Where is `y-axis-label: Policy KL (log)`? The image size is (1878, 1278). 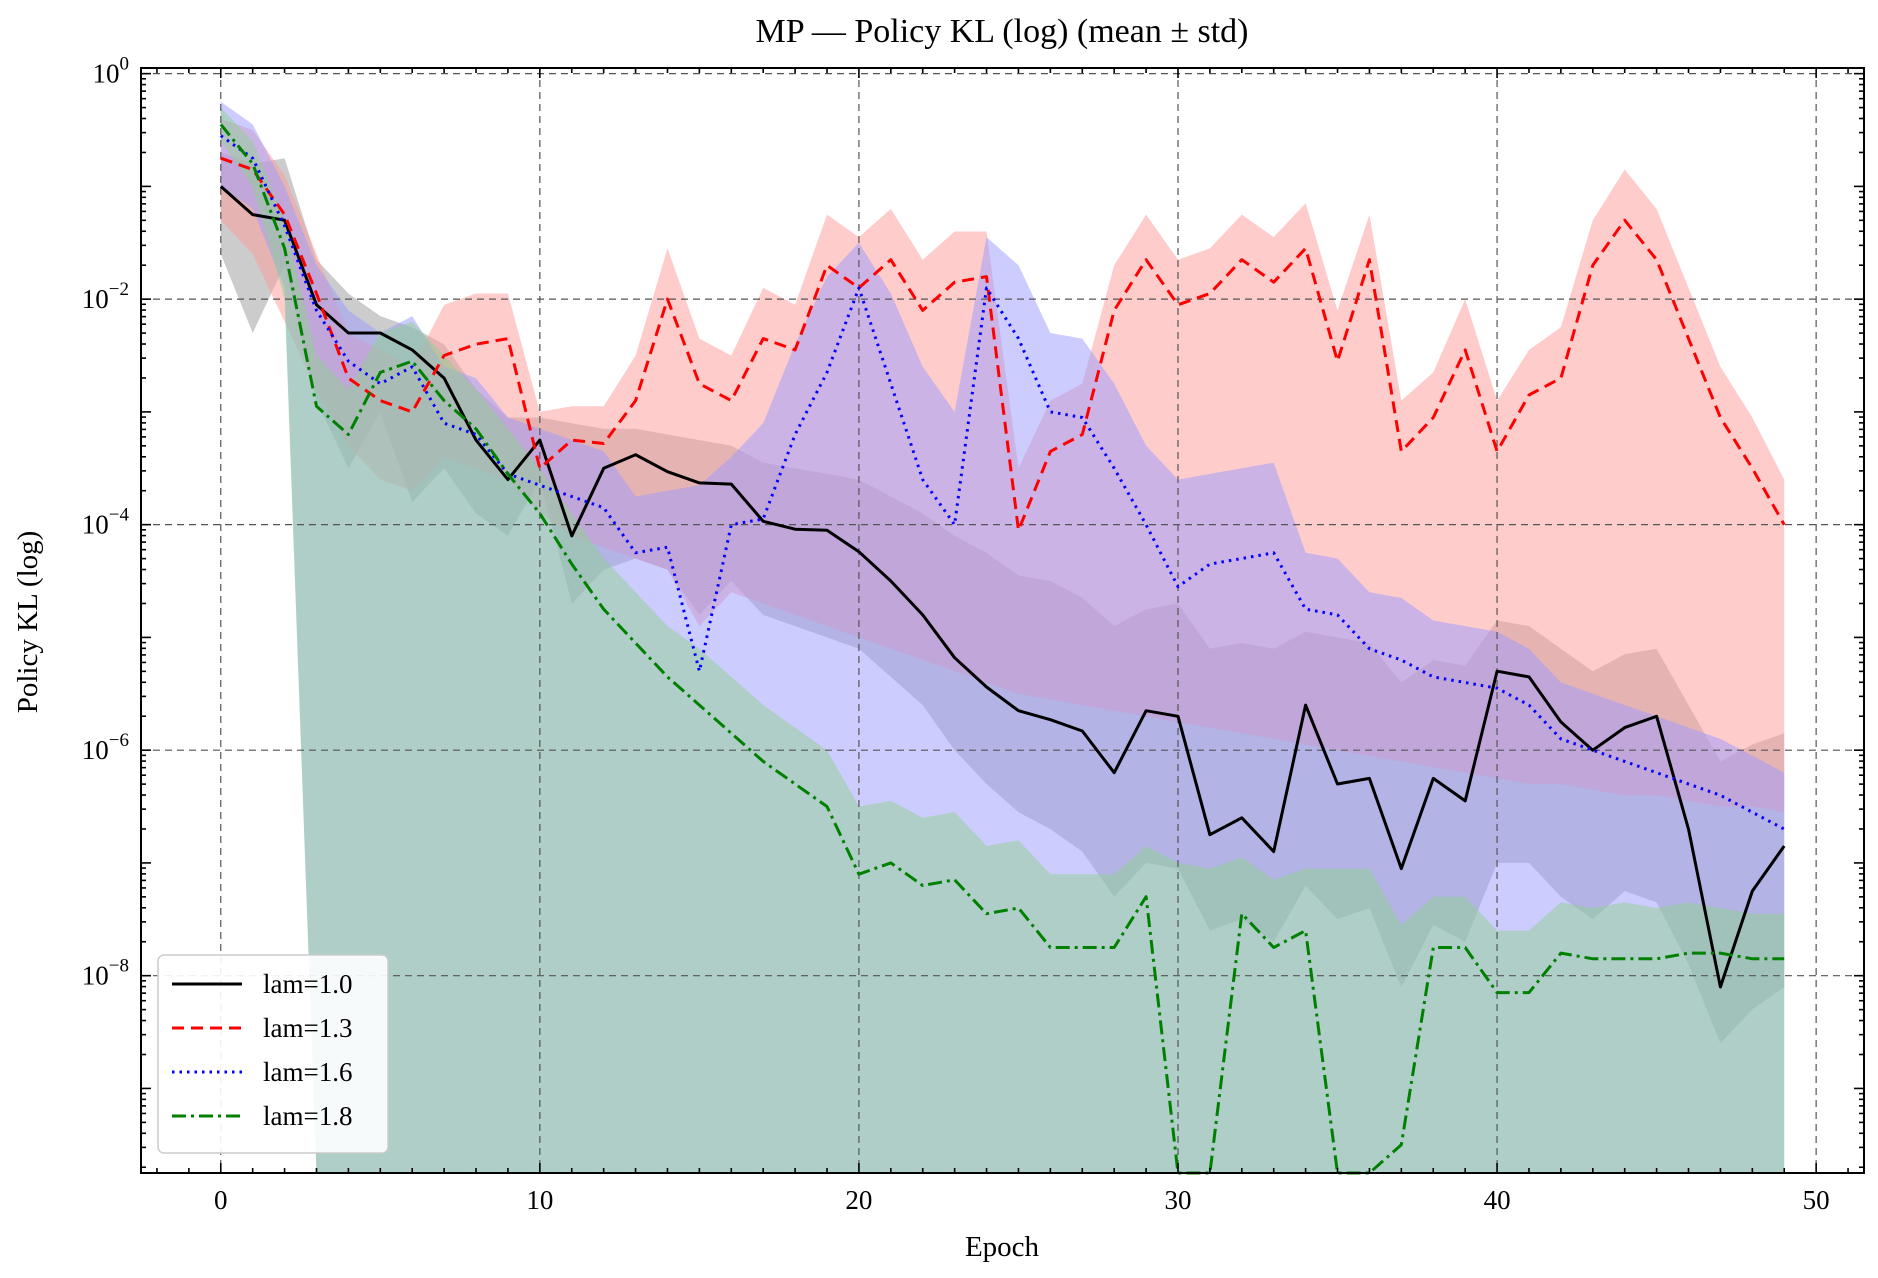 y-axis-label: Policy KL (log) is located at coordinates (28, 622).